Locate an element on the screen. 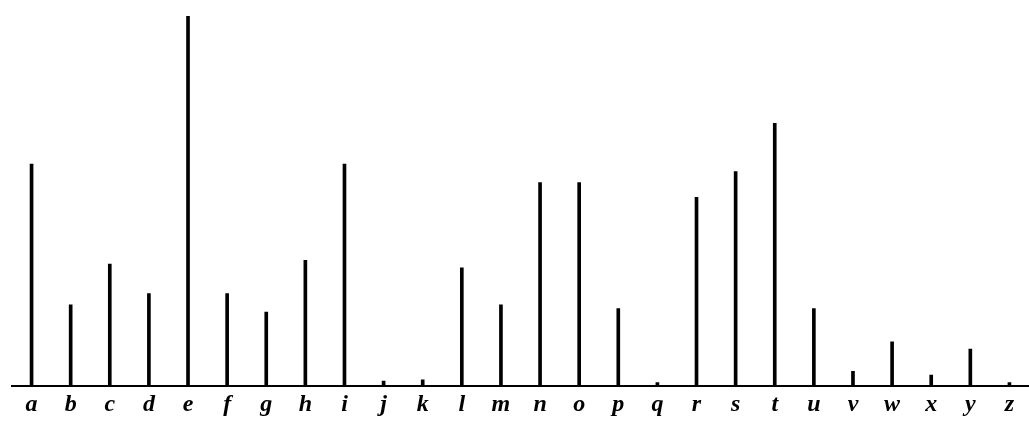 The height and width of the screenshot is (427, 1029). x-tick-label: v is located at coordinates (853, 402).